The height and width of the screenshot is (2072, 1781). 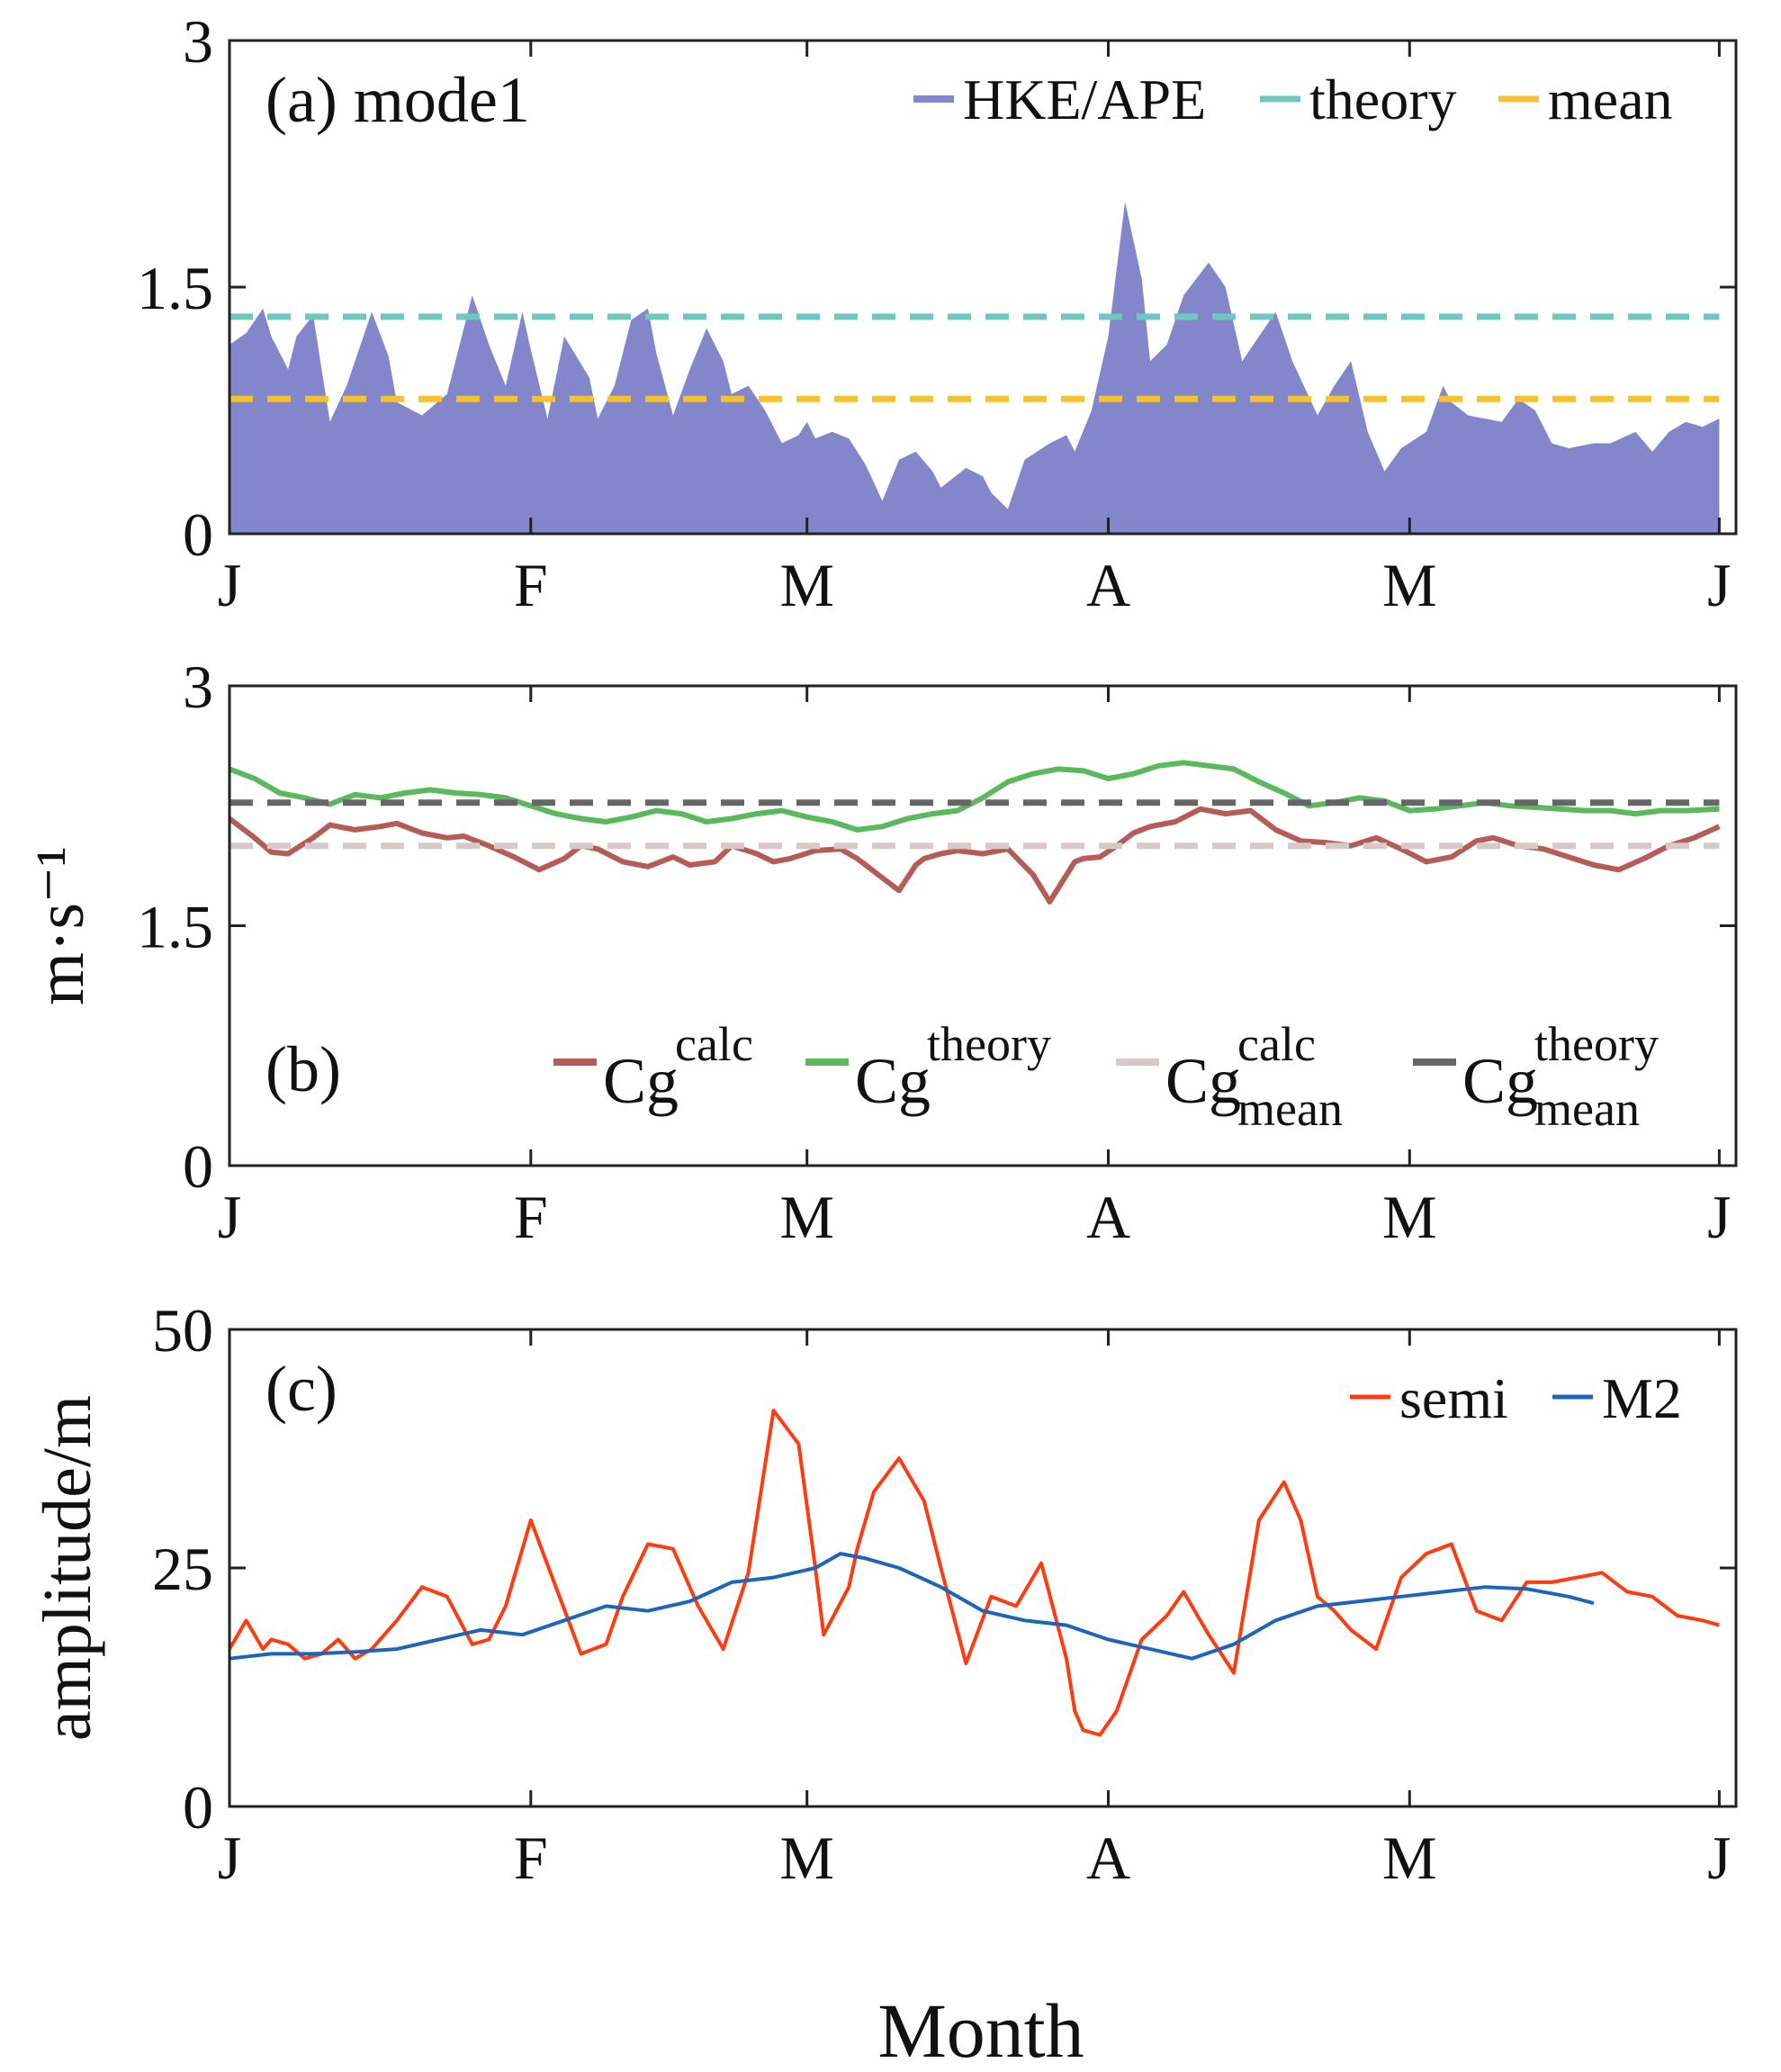 What do you see at coordinates (1293, 99) in the screenshot?
I see `legend: HKE/APE theory mean` at bounding box center [1293, 99].